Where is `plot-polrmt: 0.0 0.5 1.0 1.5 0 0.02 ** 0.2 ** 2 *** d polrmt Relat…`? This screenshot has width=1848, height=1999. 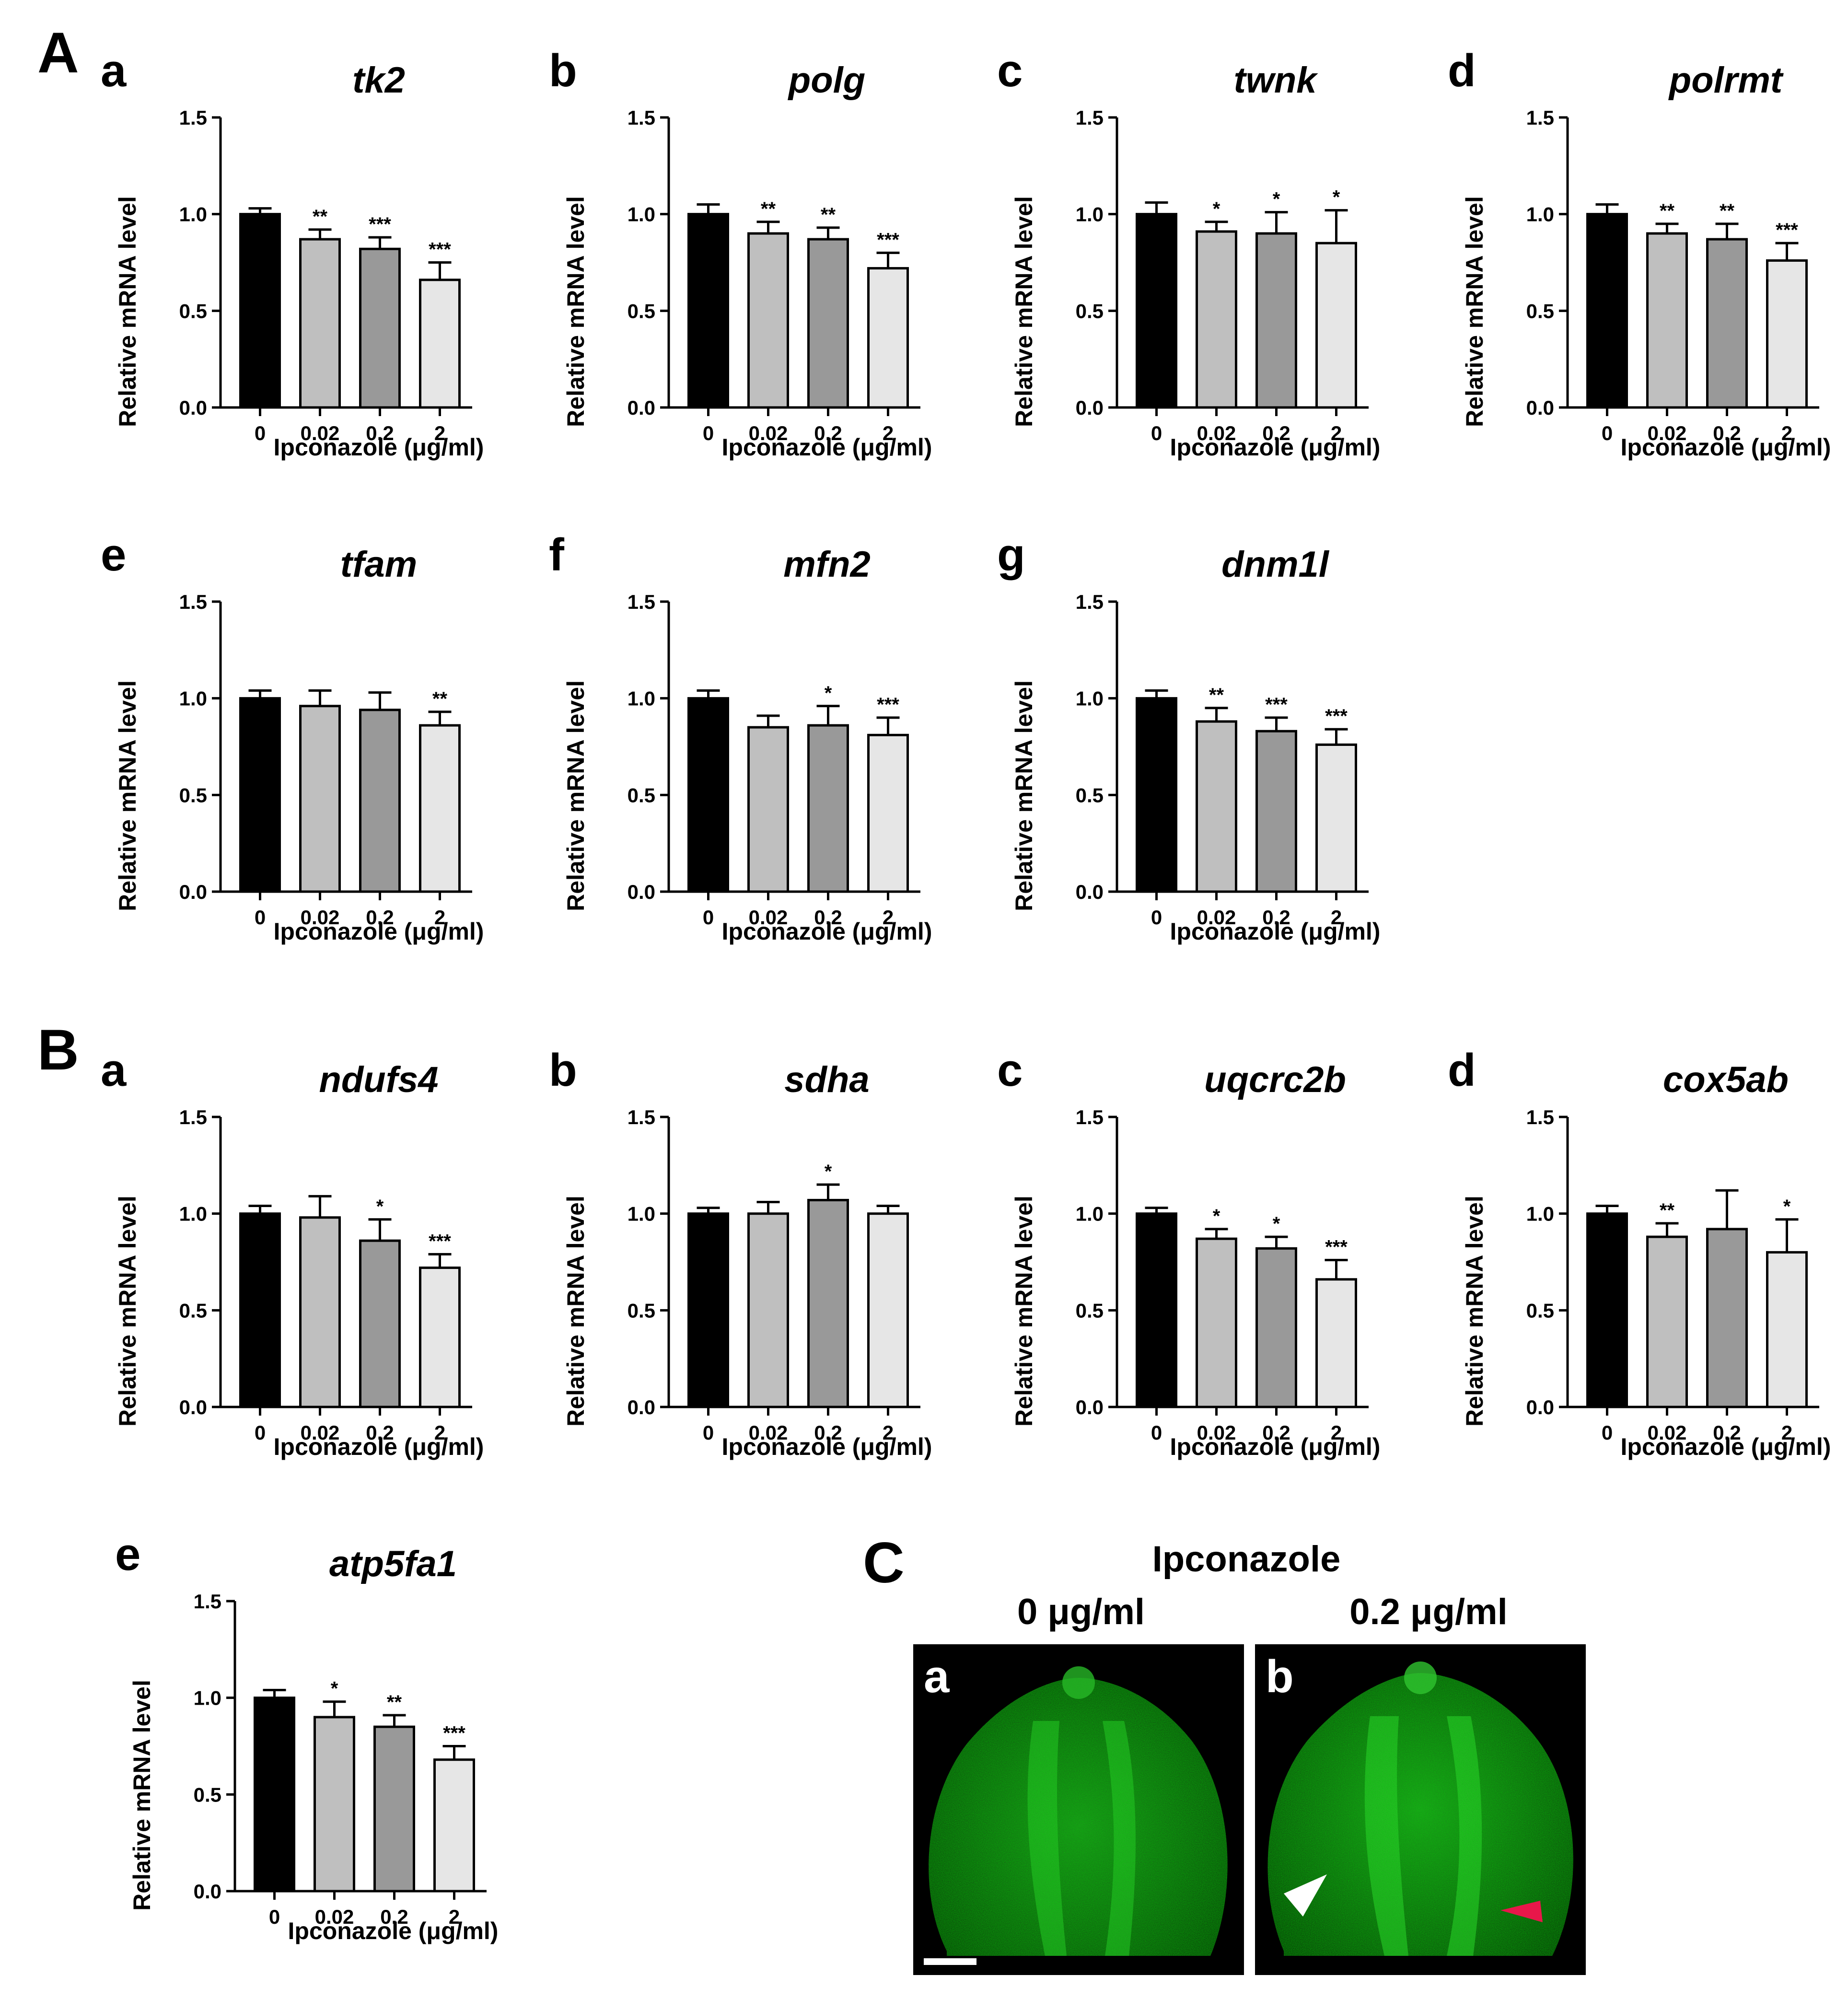 plot-polrmt: 0.0 0.5 1.0 1.5 0 0.02 ** 0.2 ** 2 *** d polrmt Relat… is located at coordinates (1648, 269).